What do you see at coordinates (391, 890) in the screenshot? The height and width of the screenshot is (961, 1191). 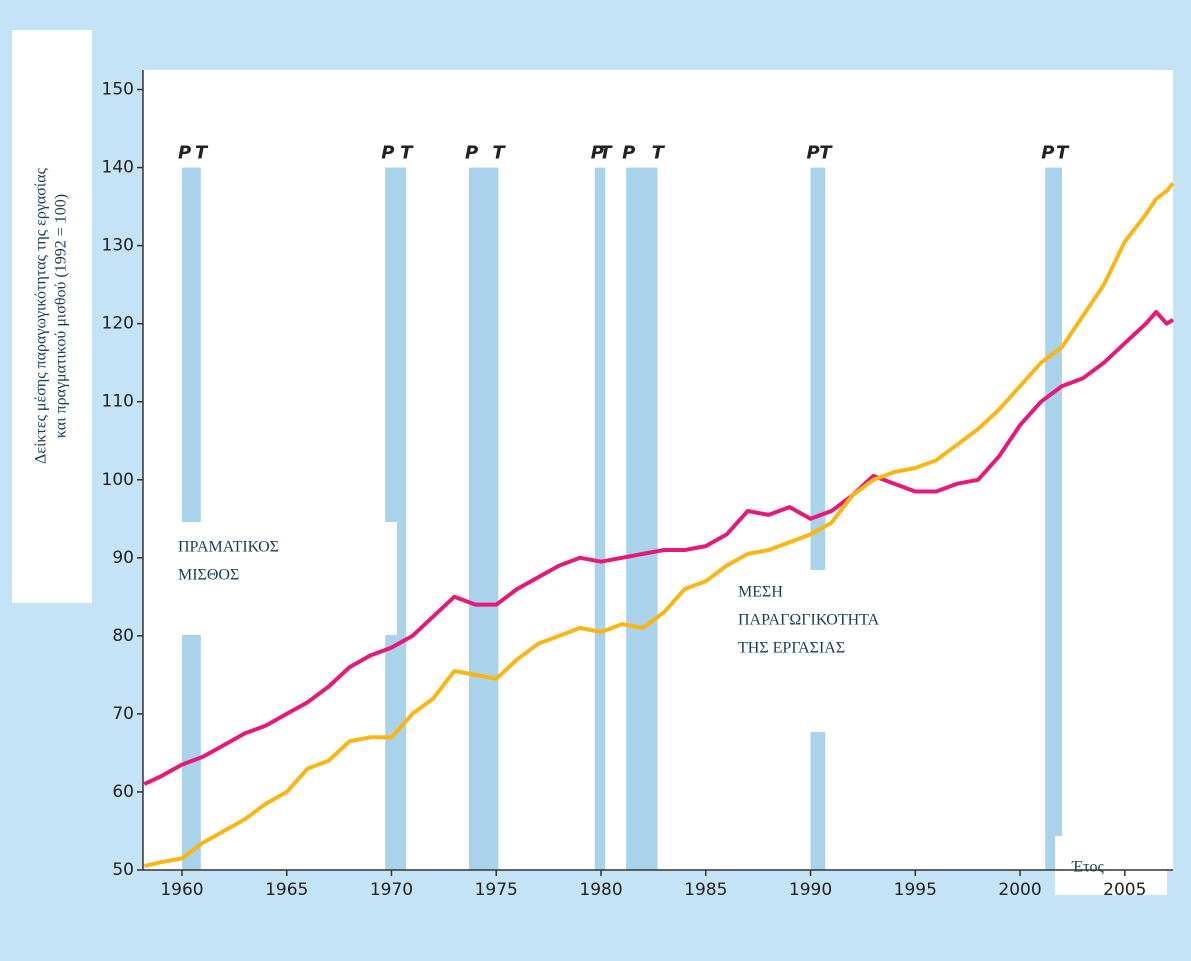 I see `x-tick-label: 1970` at bounding box center [391, 890].